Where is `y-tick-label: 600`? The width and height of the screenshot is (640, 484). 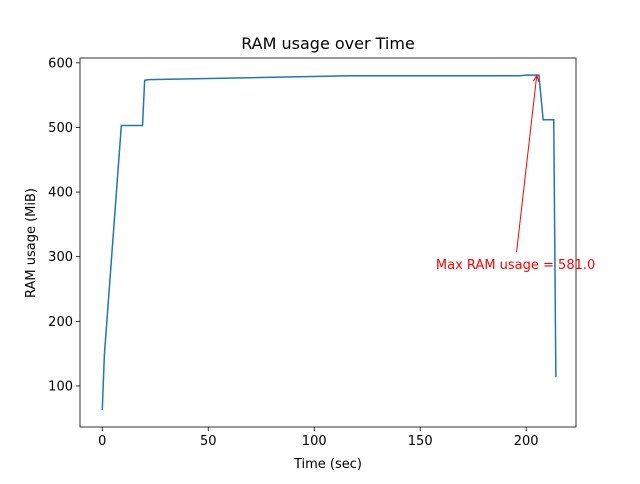
y-tick-label: 600 is located at coordinates (60, 63).